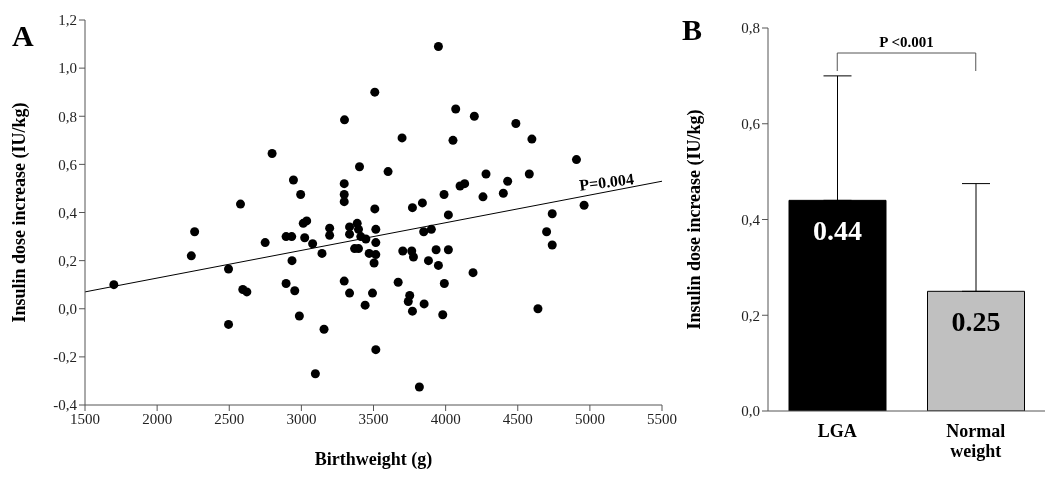 This screenshot has height=481, width=1054. Describe the element at coordinates (517, 418) in the screenshot. I see `x-tick-label: 4500` at that location.